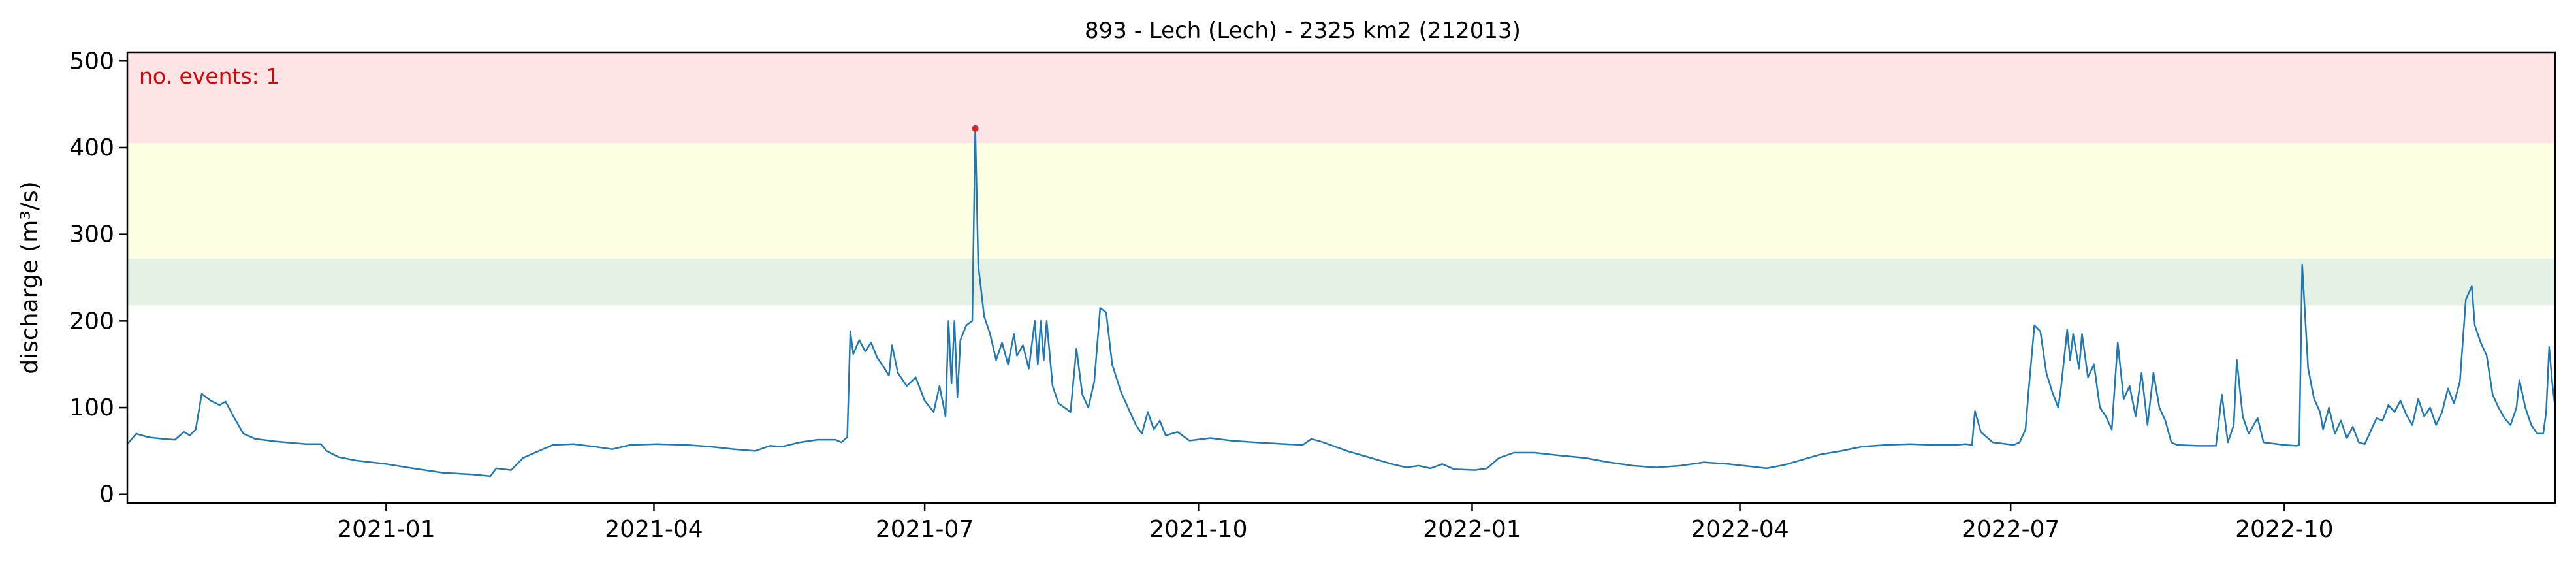 Image resolution: width=2576 pixels, height=569 pixels. What do you see at coordinates (92, 321) in the screenshot?
I see `y-tick-label: 200` at bounding box center [92, 321].